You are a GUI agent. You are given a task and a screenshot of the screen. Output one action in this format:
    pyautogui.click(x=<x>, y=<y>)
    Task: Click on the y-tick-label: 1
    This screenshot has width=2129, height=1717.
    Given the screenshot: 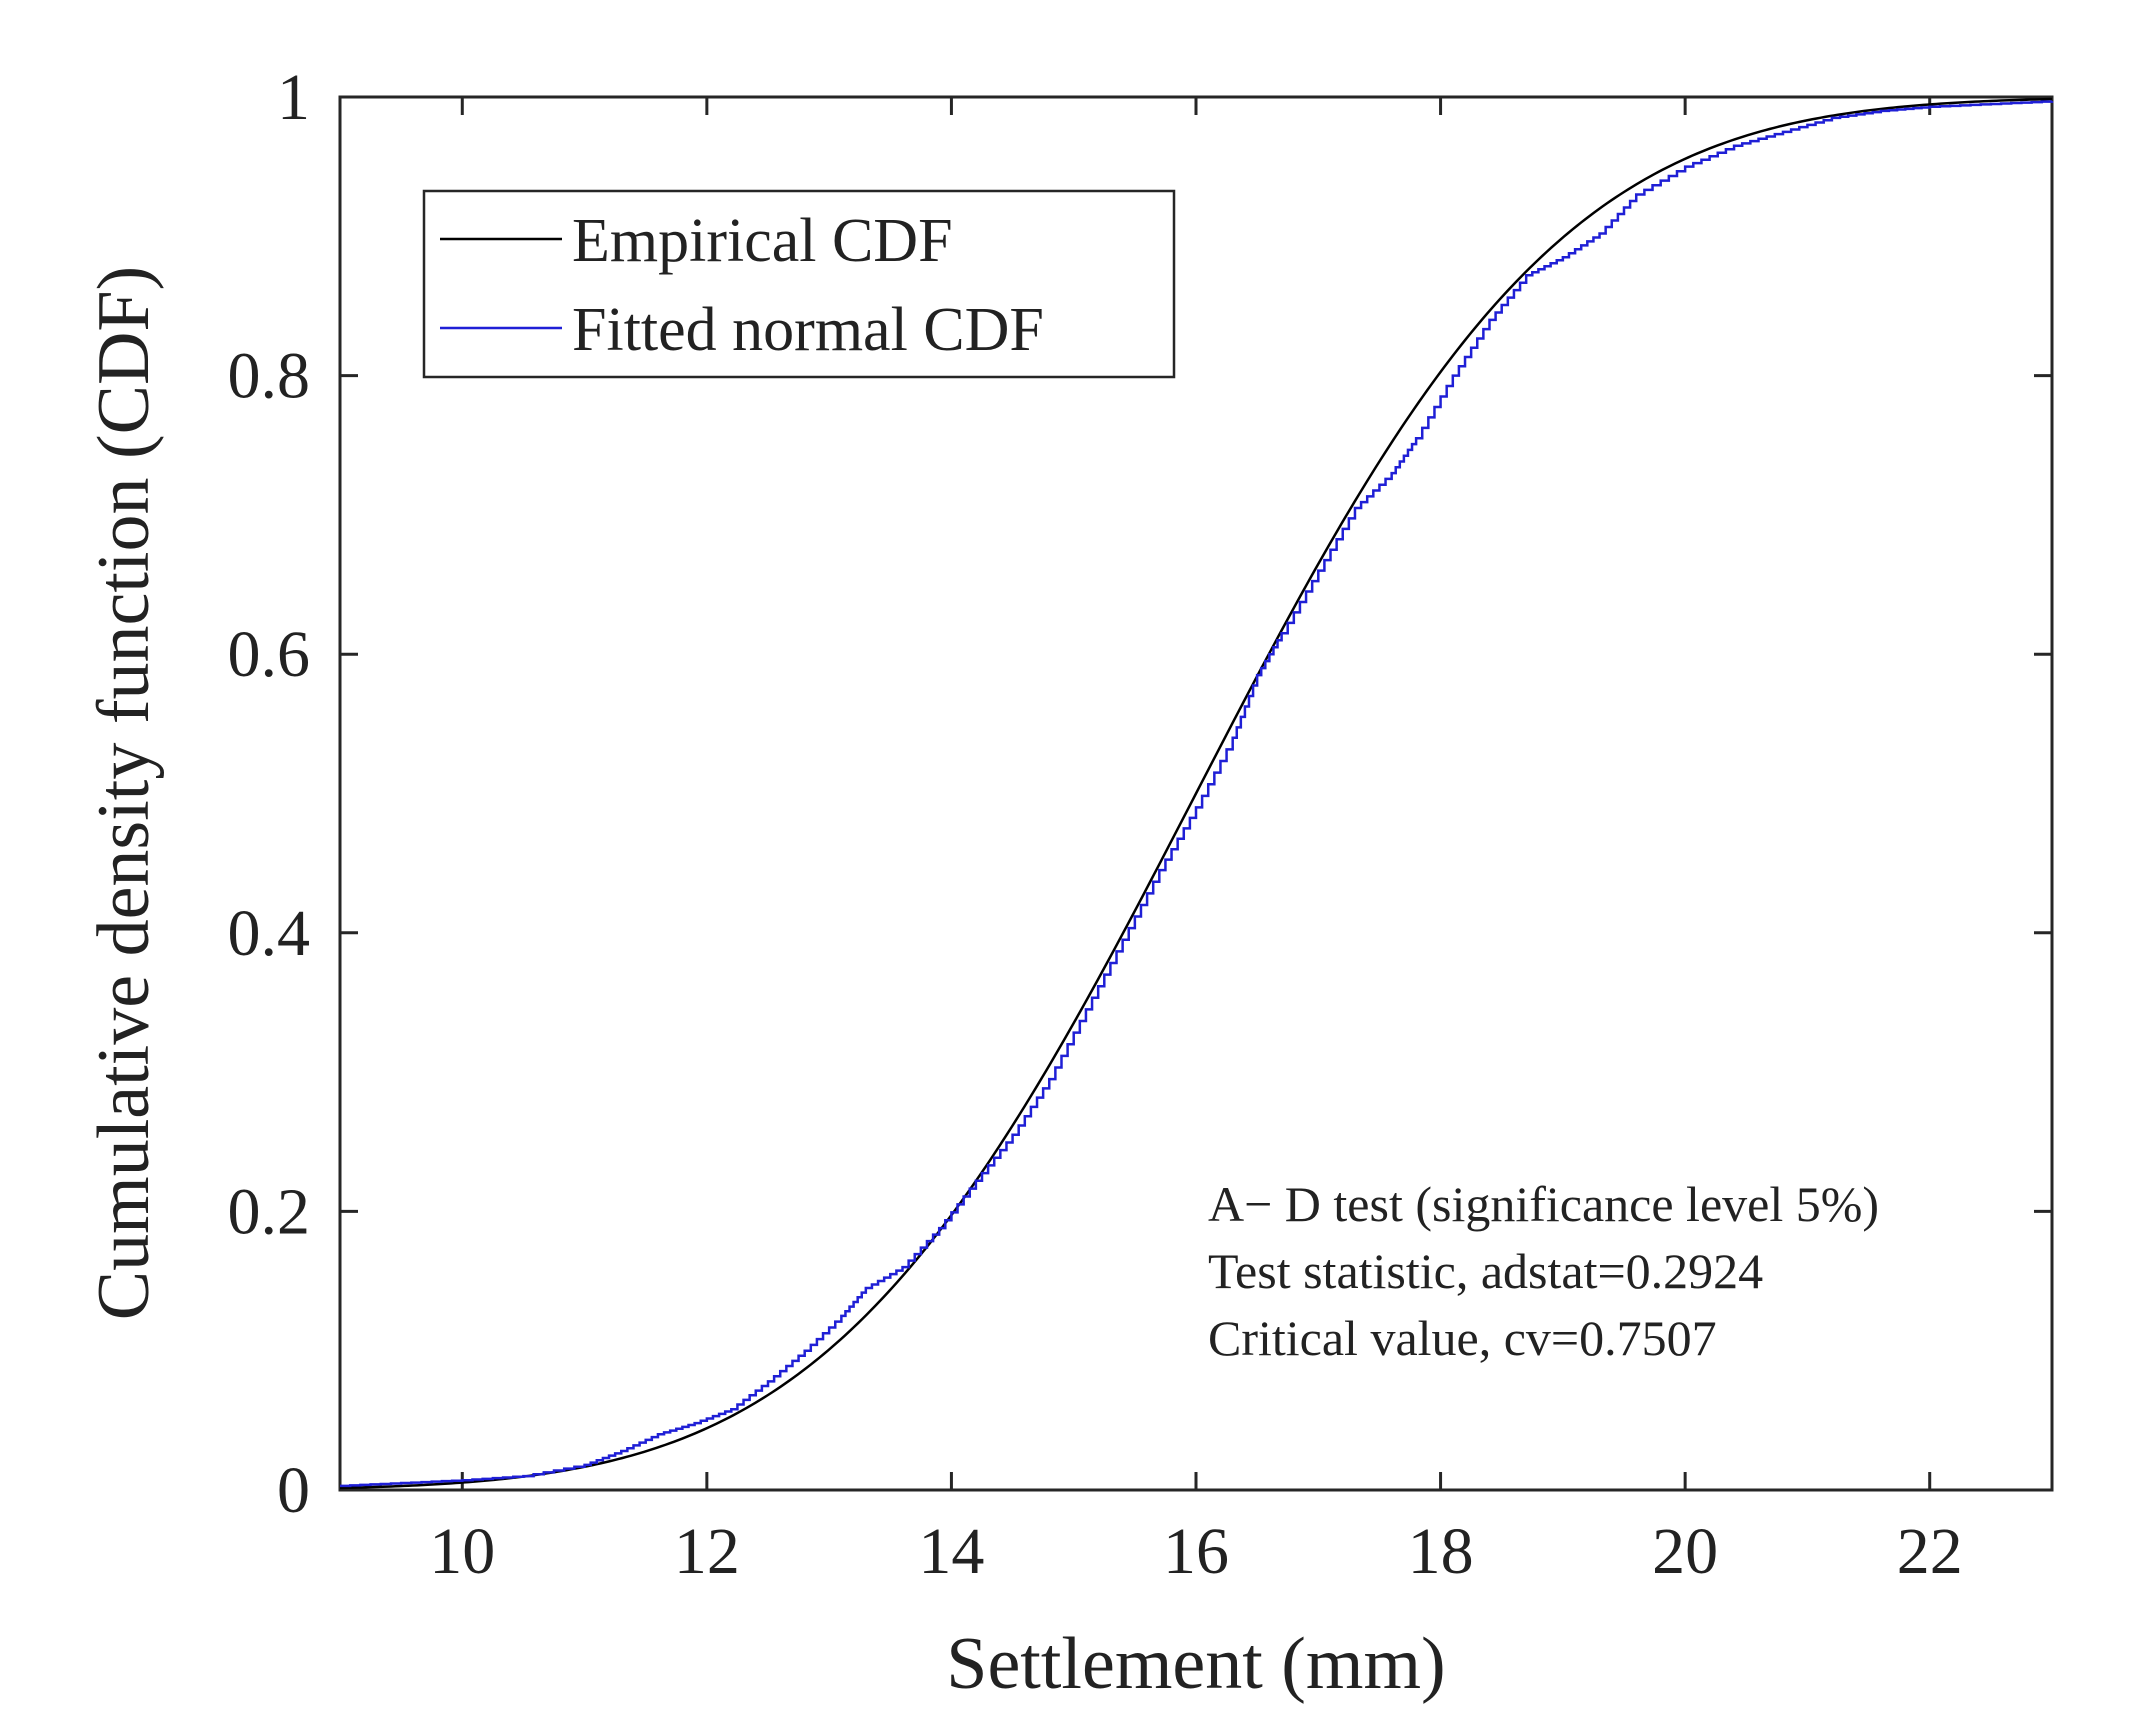 What is the action you would take?
    pyautogui.click(x=293, y=97)
    